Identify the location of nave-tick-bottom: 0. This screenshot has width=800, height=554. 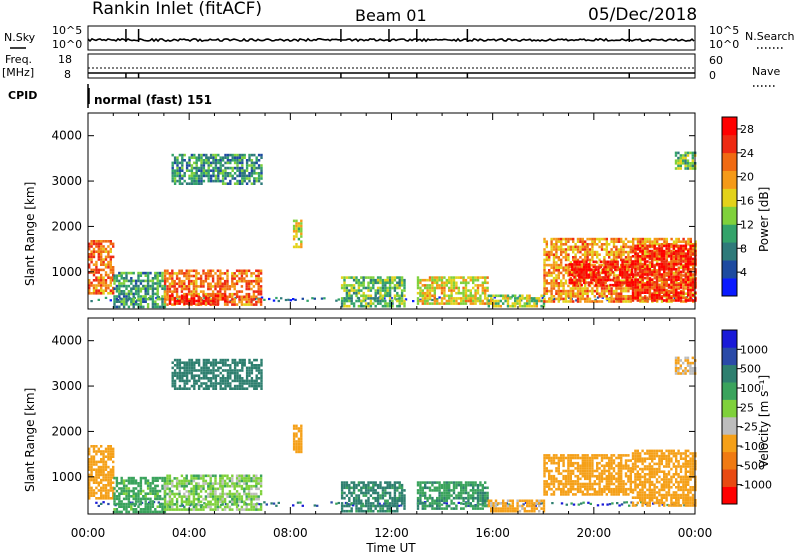
(712, 75).